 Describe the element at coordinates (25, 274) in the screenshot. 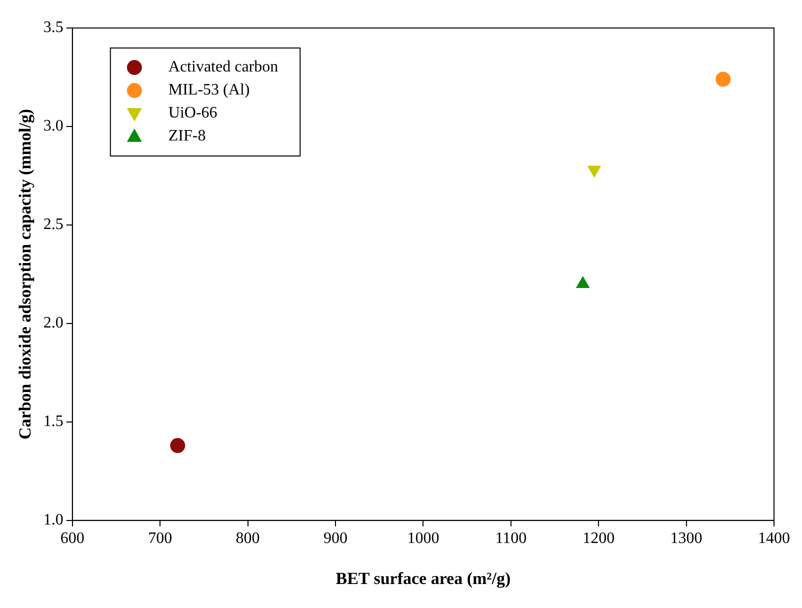

I see `y-axis-title: Carbon dioxide adsorption capacity (mmol/g)` at that location.